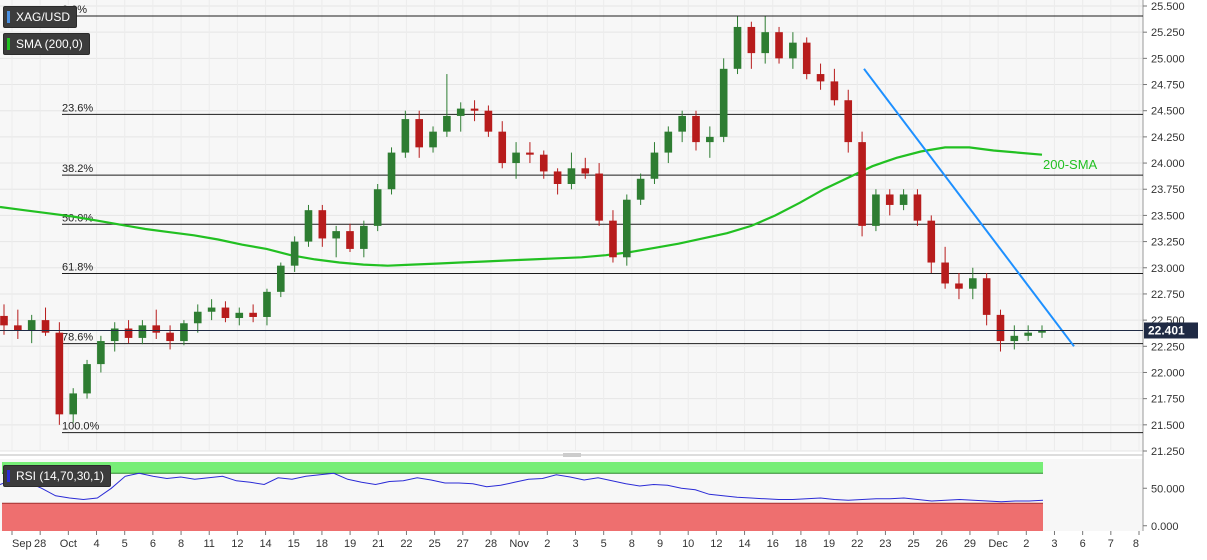 This screenshot has height=560, width=1207. What do you see at coordinates (1168, 269) in the screenshot?
I see `y-tick-label: 23.000` at bounding box center [1168, 269].